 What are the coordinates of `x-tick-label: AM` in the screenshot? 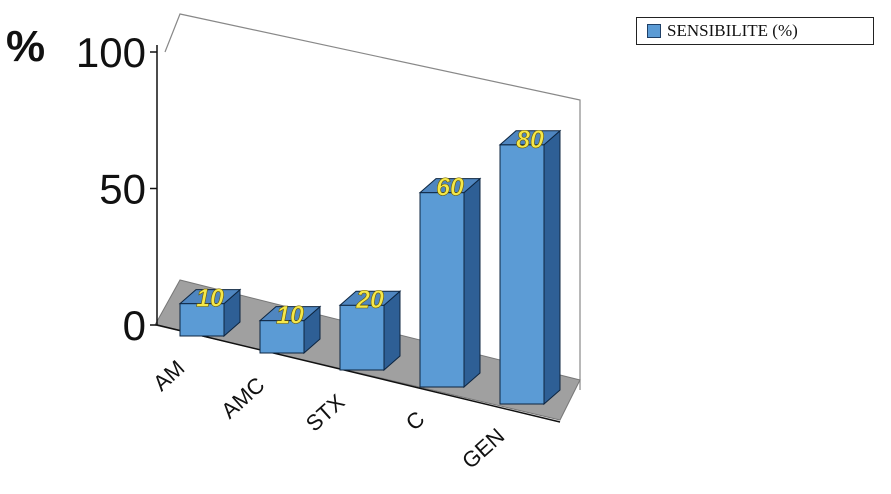 It's located at (168, 375).